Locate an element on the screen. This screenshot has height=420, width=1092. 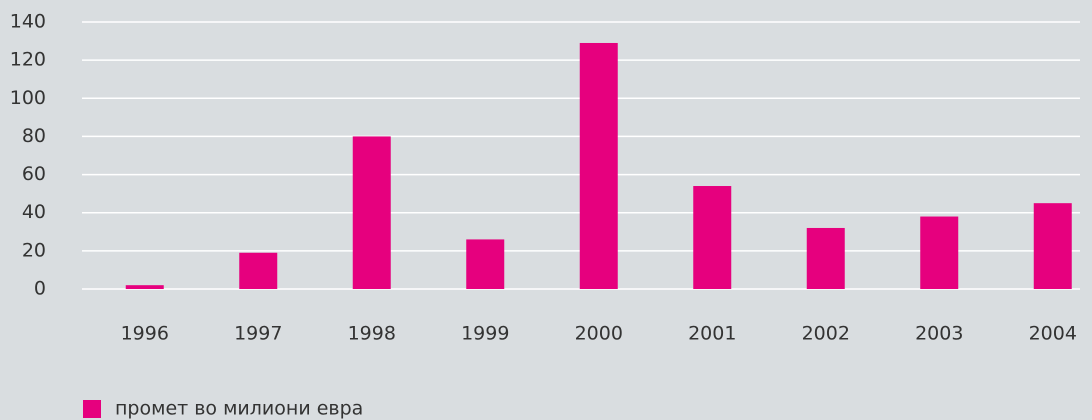
x-tick-label: 1998 is located at coordinates (372, 334).